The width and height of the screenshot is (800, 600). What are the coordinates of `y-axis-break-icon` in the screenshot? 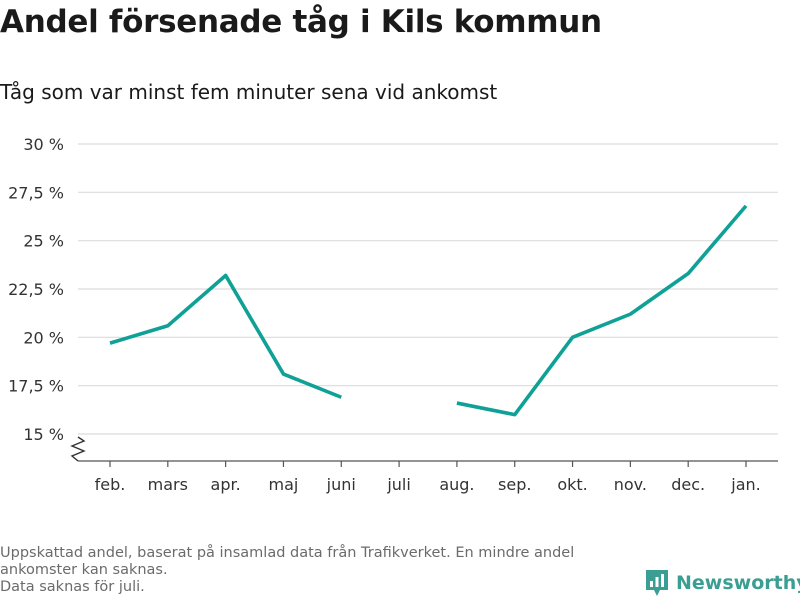 It's located at (78, 449).